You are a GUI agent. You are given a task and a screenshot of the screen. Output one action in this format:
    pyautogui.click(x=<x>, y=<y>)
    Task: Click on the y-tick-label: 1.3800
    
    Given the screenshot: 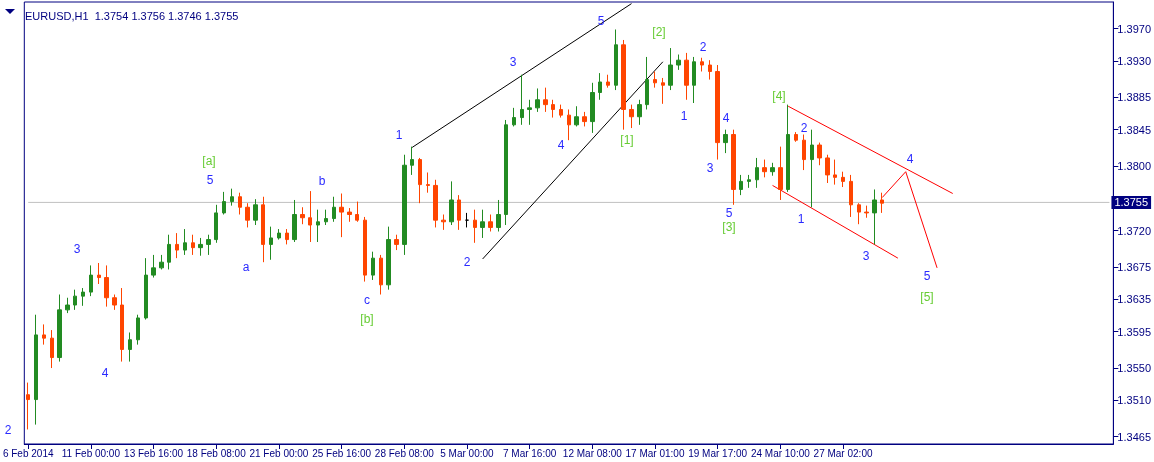 What is the action you would take?
    pyautogui.click(x=1134, y=166)
    